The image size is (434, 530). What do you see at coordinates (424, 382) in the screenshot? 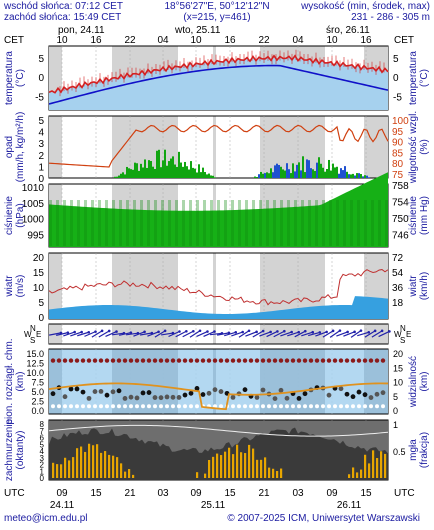
I see `axis-label-right: (km)` at bounding box center [424, 382].